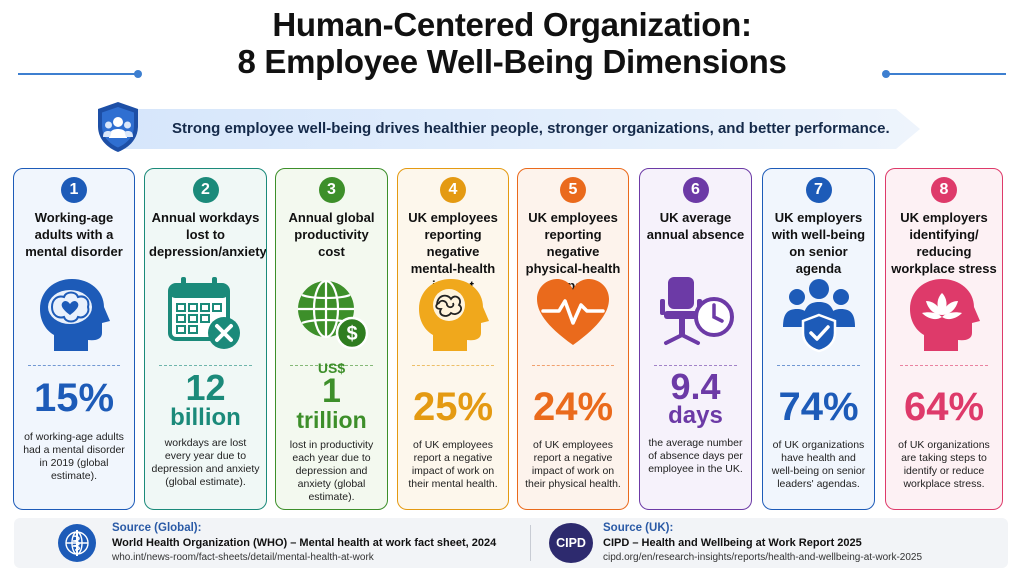 The width and height of the screenshot is (1024, 576). I want to click on heartbeat-icon, so click(573, 312).